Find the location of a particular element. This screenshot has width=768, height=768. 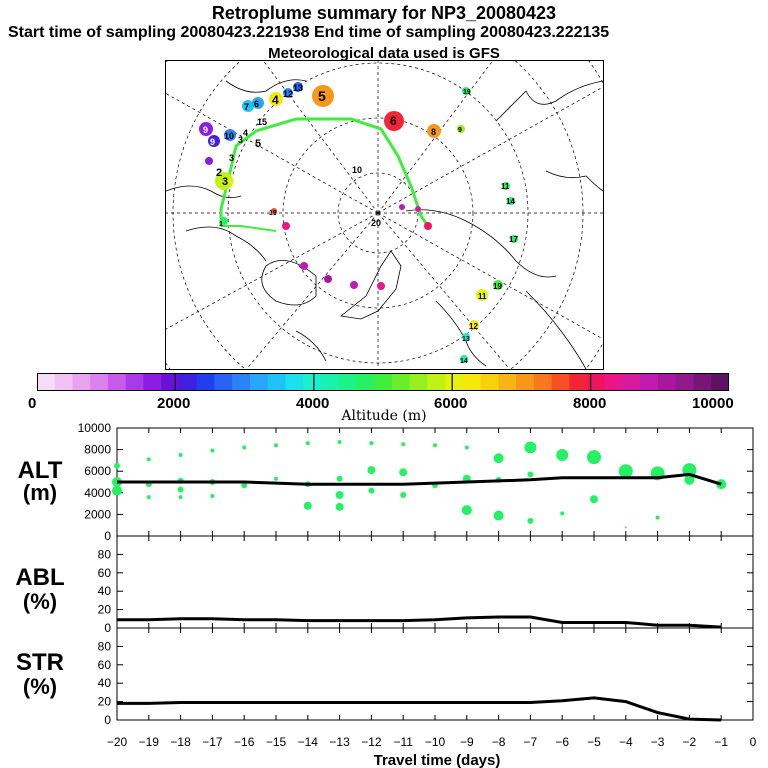

map-number-label: 15 is located at coordinates (262, 122).